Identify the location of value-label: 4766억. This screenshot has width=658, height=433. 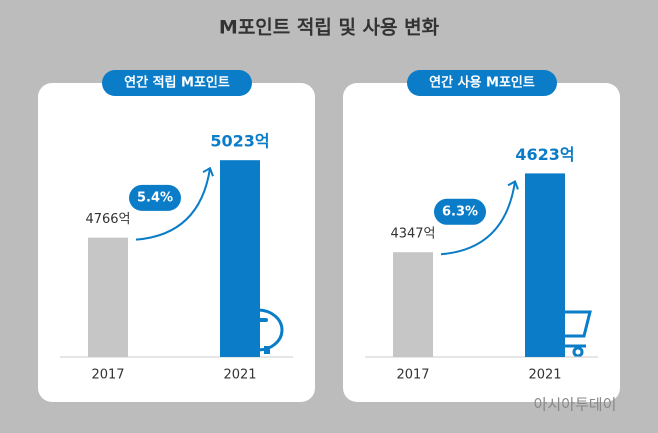
(107, 219).